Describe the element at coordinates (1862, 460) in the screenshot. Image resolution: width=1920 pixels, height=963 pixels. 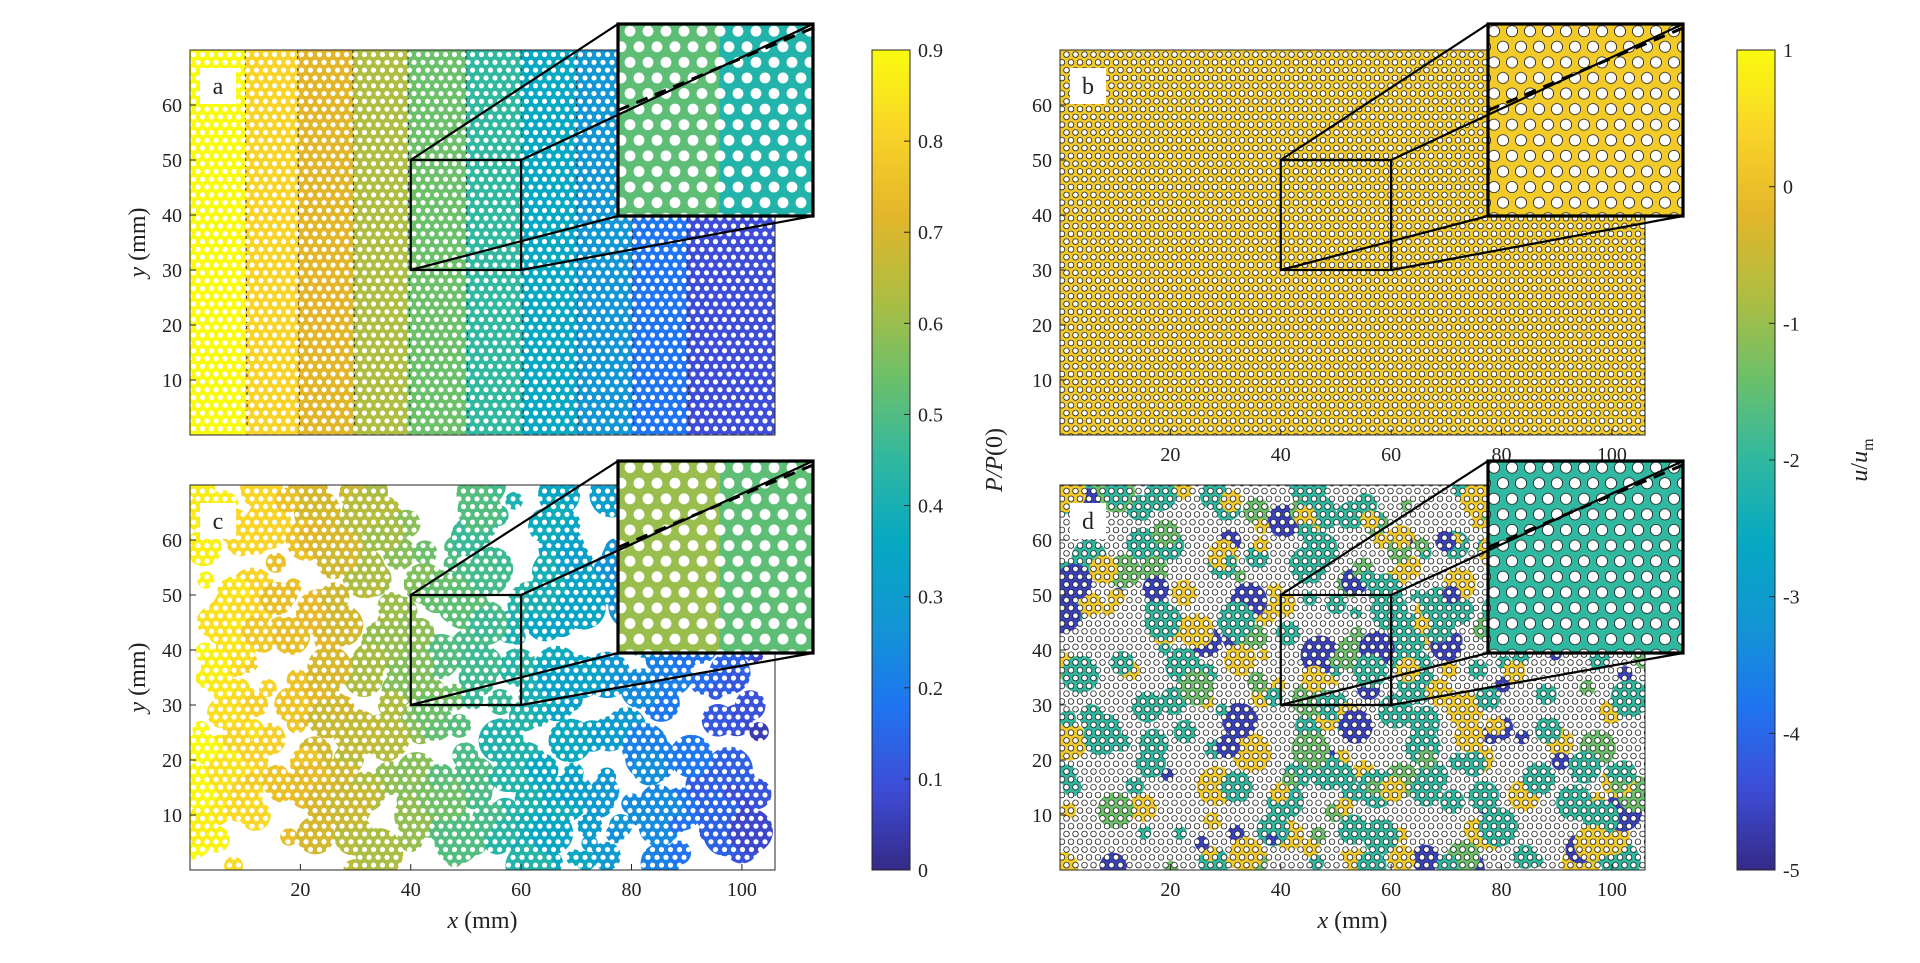
I see `colorbar-label: u/um` at that location.